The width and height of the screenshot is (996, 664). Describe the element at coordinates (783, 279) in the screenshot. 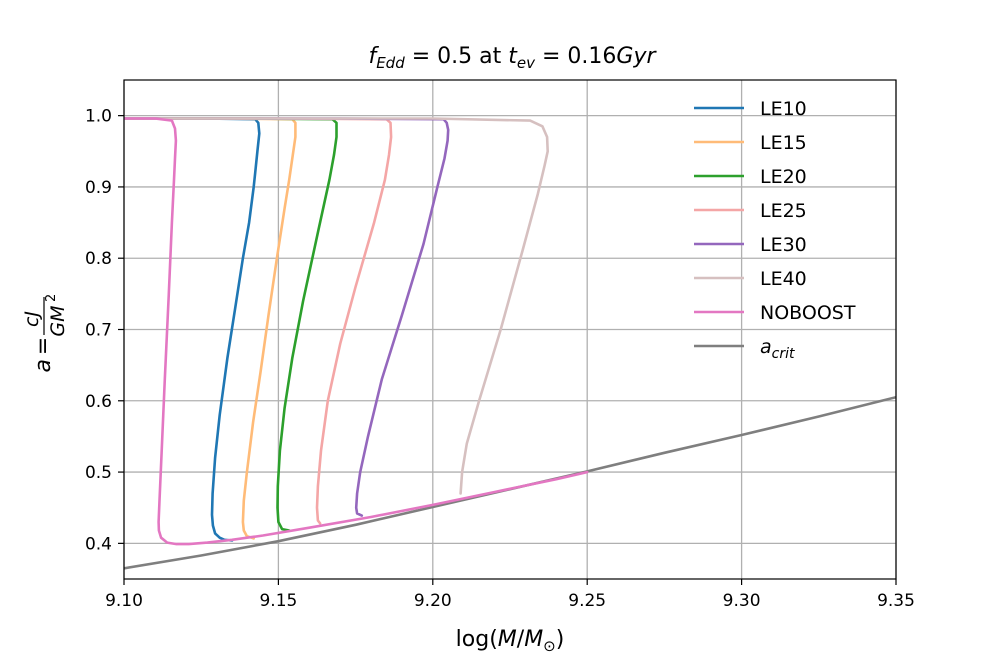

I see `legend-label-le40: LE40` at that location.